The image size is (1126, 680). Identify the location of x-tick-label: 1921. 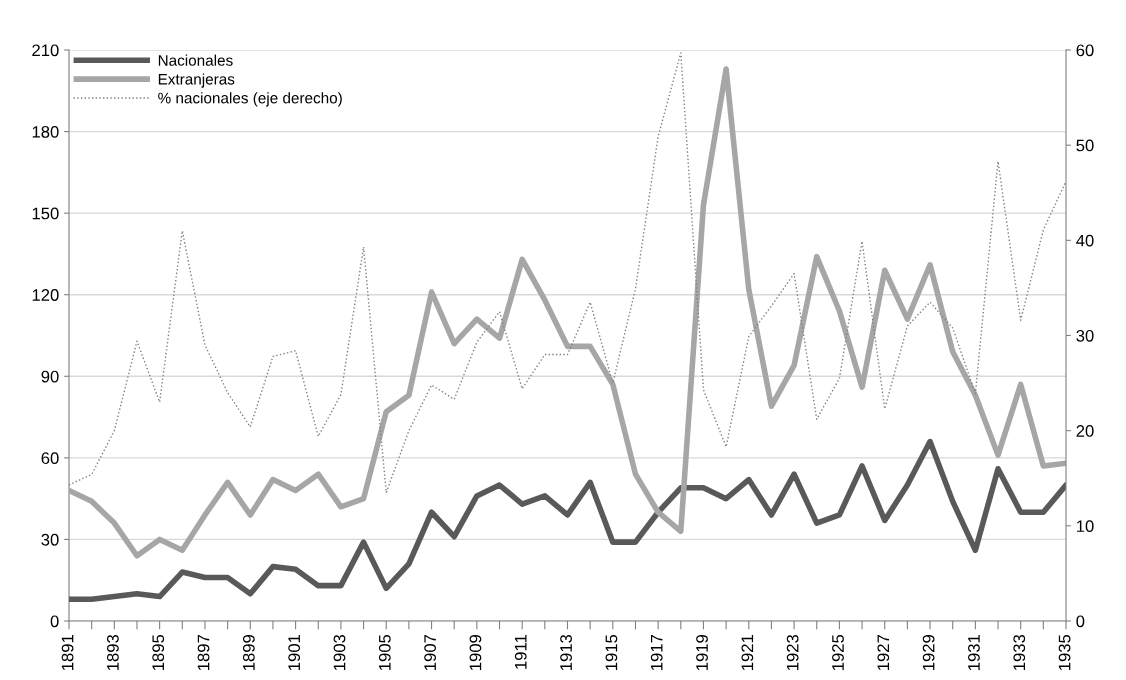
(747, 652).